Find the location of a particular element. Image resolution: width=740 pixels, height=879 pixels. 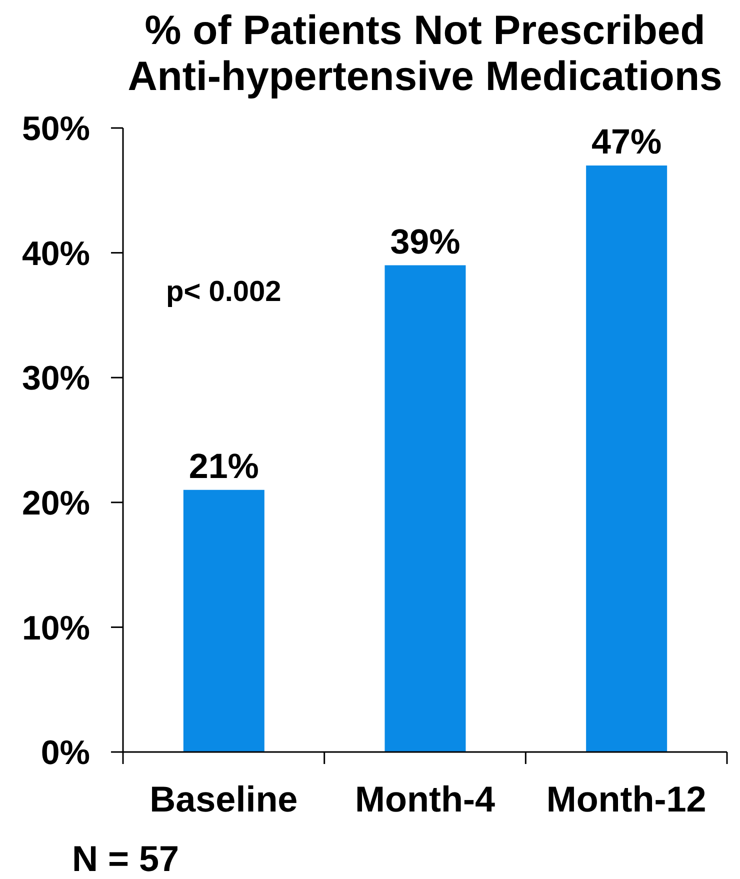

y-tick-label: 30% is located at coordinates (56, 379).